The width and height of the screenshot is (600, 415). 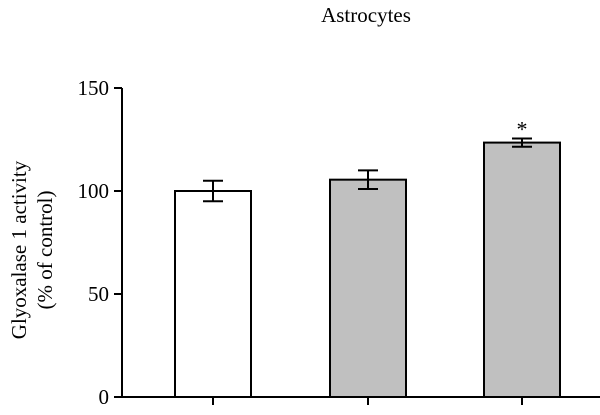 What do you see at coordinates (32, 249) in the screenshot?
I see `y-axis-label: Glyoxalase 1 activity (% of control)` at bounding box center [32, 249].